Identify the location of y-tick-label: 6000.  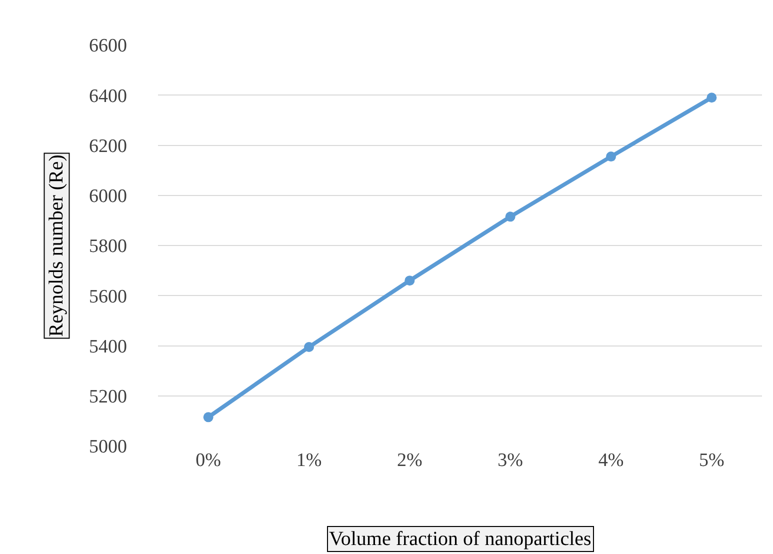
(108, 197).